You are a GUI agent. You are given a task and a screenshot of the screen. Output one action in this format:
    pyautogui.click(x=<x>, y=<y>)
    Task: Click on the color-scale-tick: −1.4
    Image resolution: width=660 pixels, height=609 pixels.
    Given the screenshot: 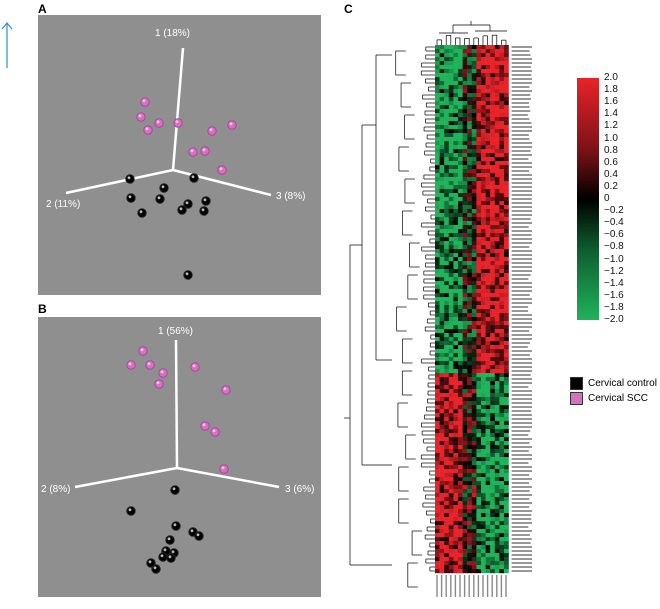 What is the action you would take?
    pyautogui.click(x=614, y=283)
    